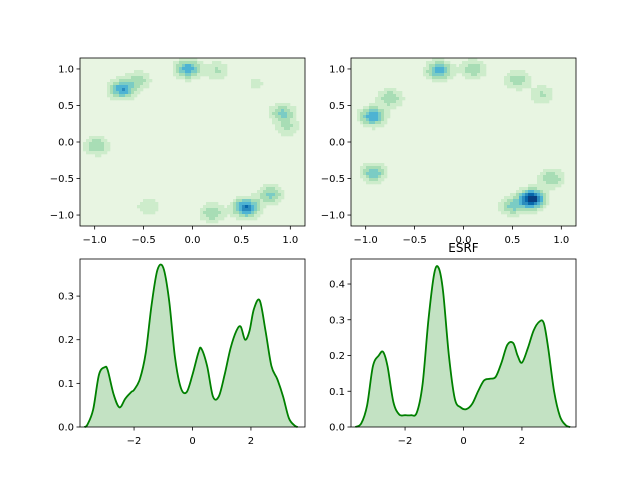  What do you see at coordinates (463, 346) in the screenshot?
I see `density-fill` at bounding box center [463, 346].